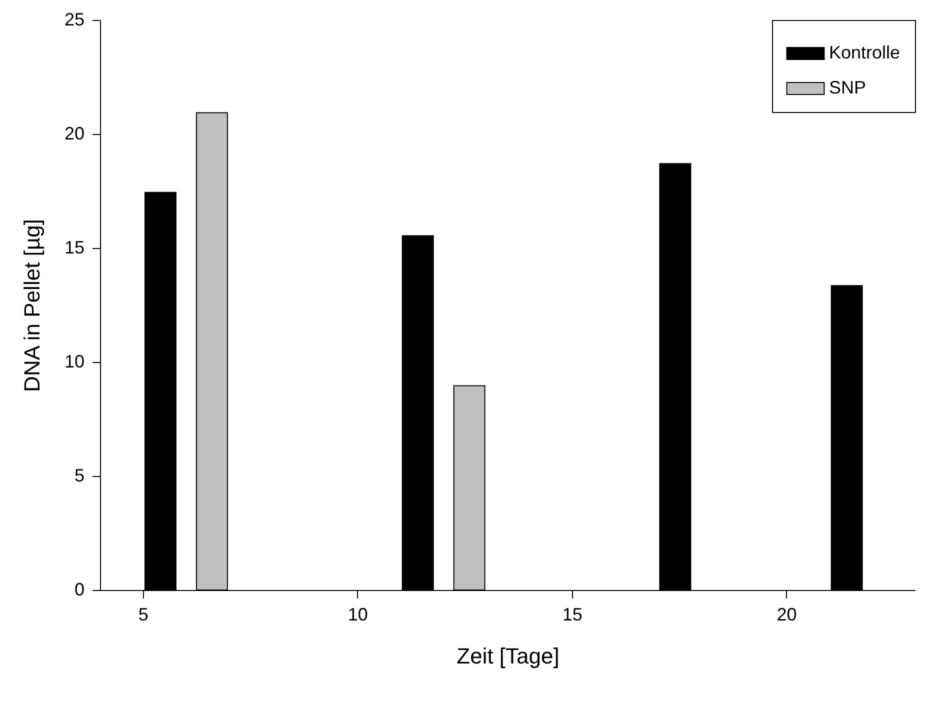 The image size is (927, 704). What do you see at coordinates (508, 656) in the screenshot?
I see `x-axis-title: Zeit [Tage]` at bounding box center [508, 656].